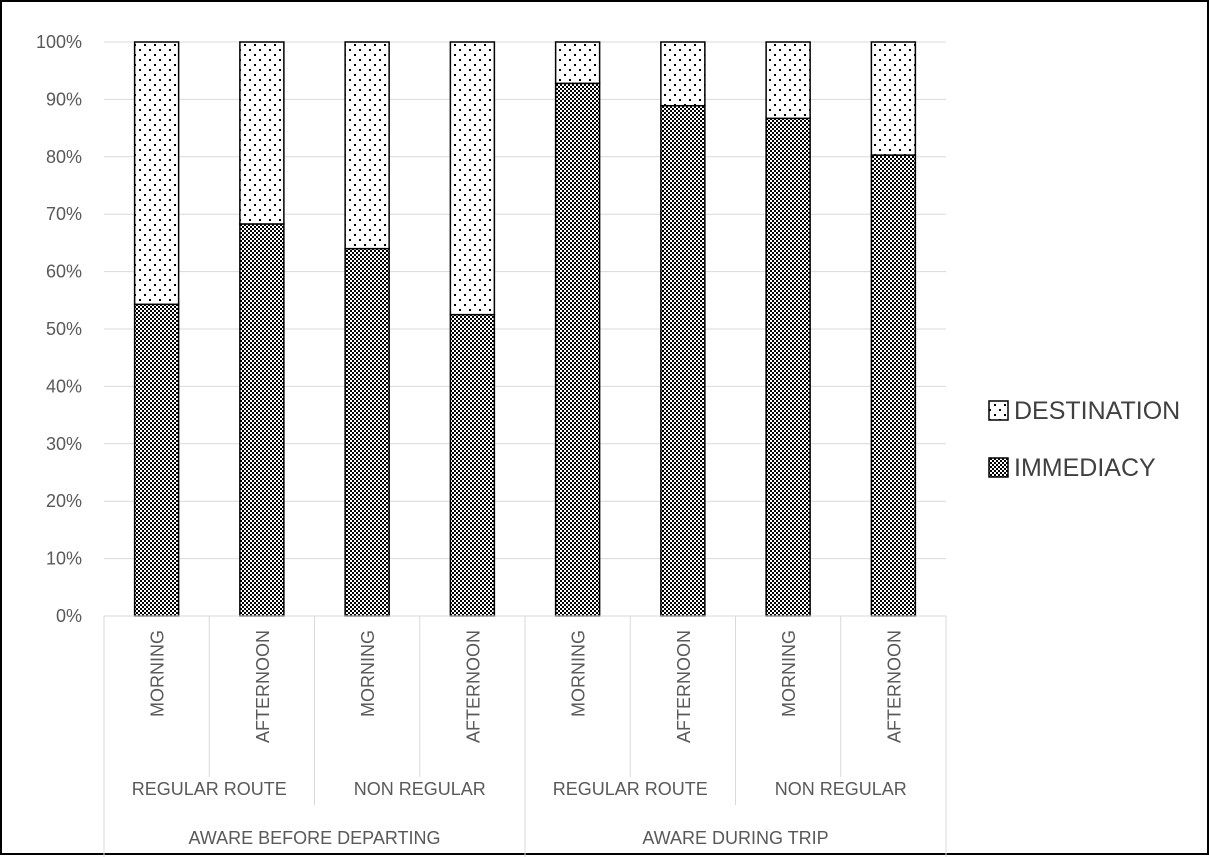  Describe the element at coordinates (64, 272) in the screenshot. I see `y-tick-label: 60%` at that location.